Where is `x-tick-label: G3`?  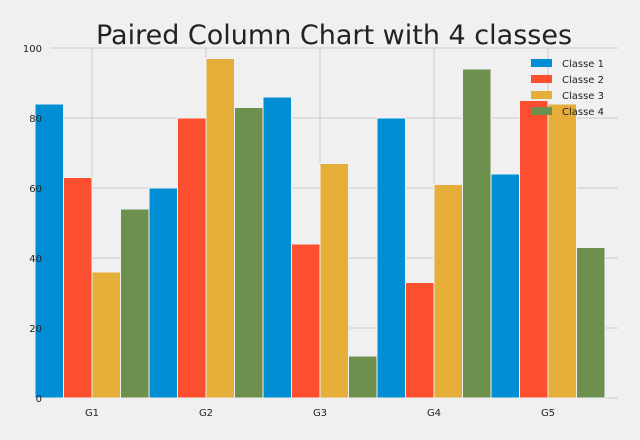
x-tick-label: G3 is located at coordinates (320, 413).